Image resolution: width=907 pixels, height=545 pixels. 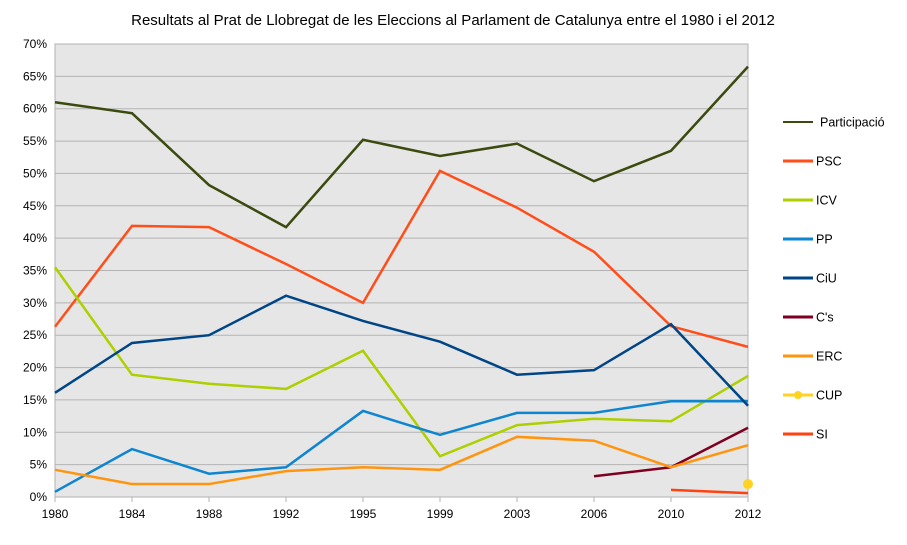 What do you see at coordinates (286, 514) in the screenshot?
I see `x-tick-label: 1992` at bounding box center [286, 514].